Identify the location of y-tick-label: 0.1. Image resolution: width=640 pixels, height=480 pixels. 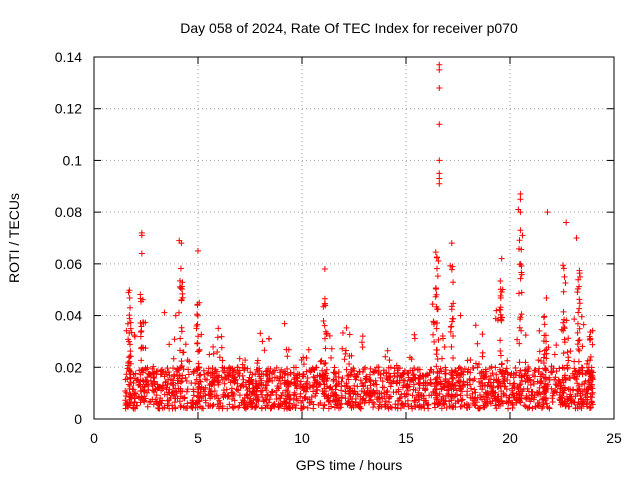
(73, 160).